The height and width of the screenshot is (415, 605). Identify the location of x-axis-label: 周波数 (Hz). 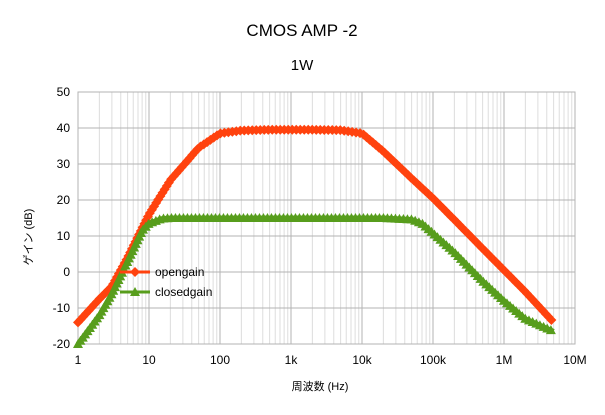
(320, 386).